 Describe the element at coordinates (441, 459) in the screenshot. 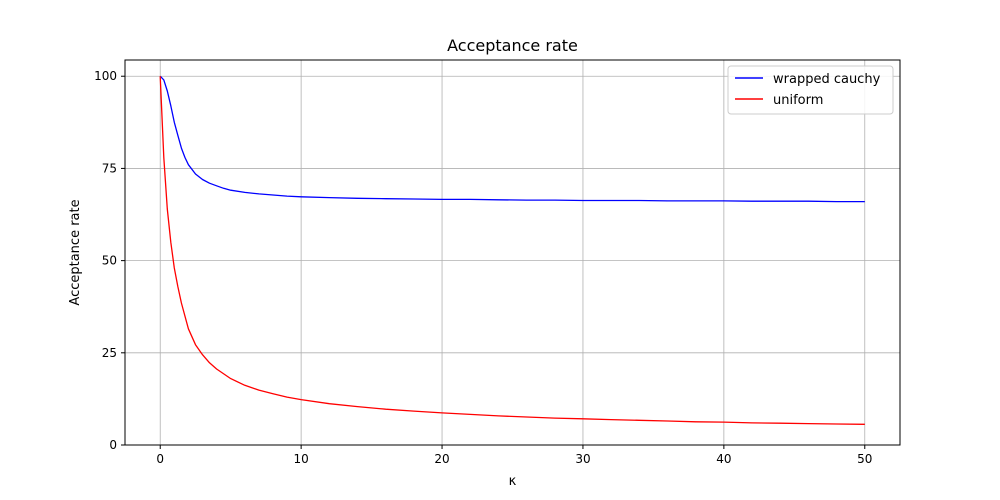

I see `x-tick-label: 20` at that location.